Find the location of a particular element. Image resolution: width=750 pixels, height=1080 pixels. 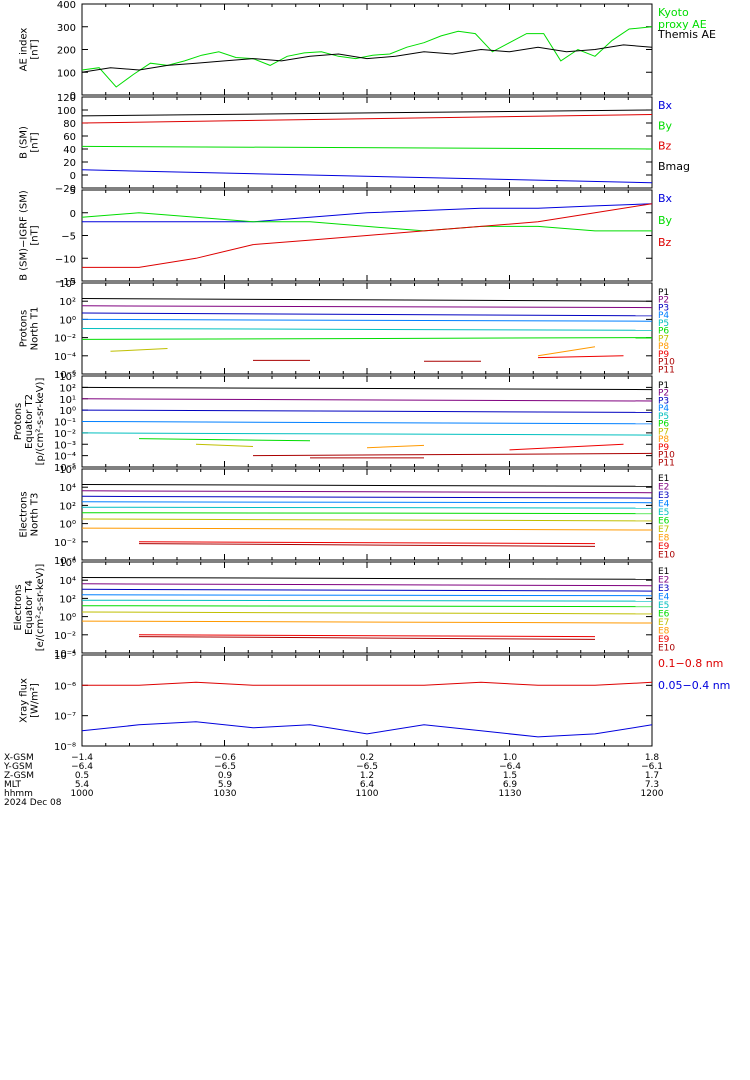

ytick-label: 10⁻⁵ is located at coordinates (65, 468).